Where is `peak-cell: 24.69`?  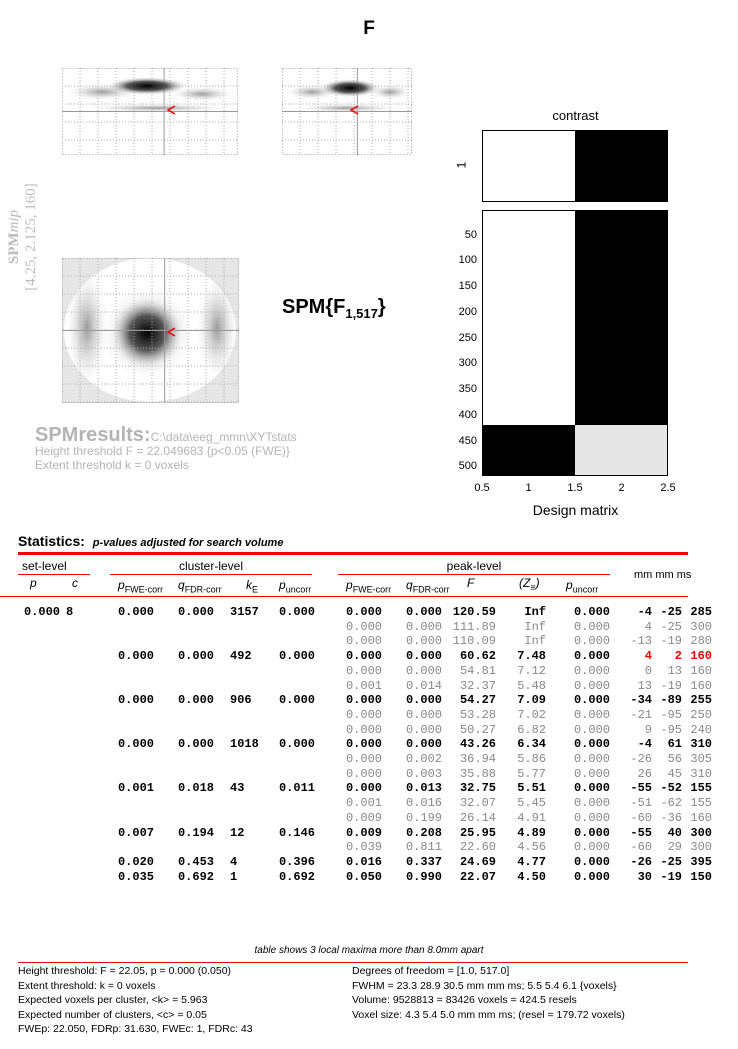
peak-cell: 24.69 is located at coordinates (477, 861).